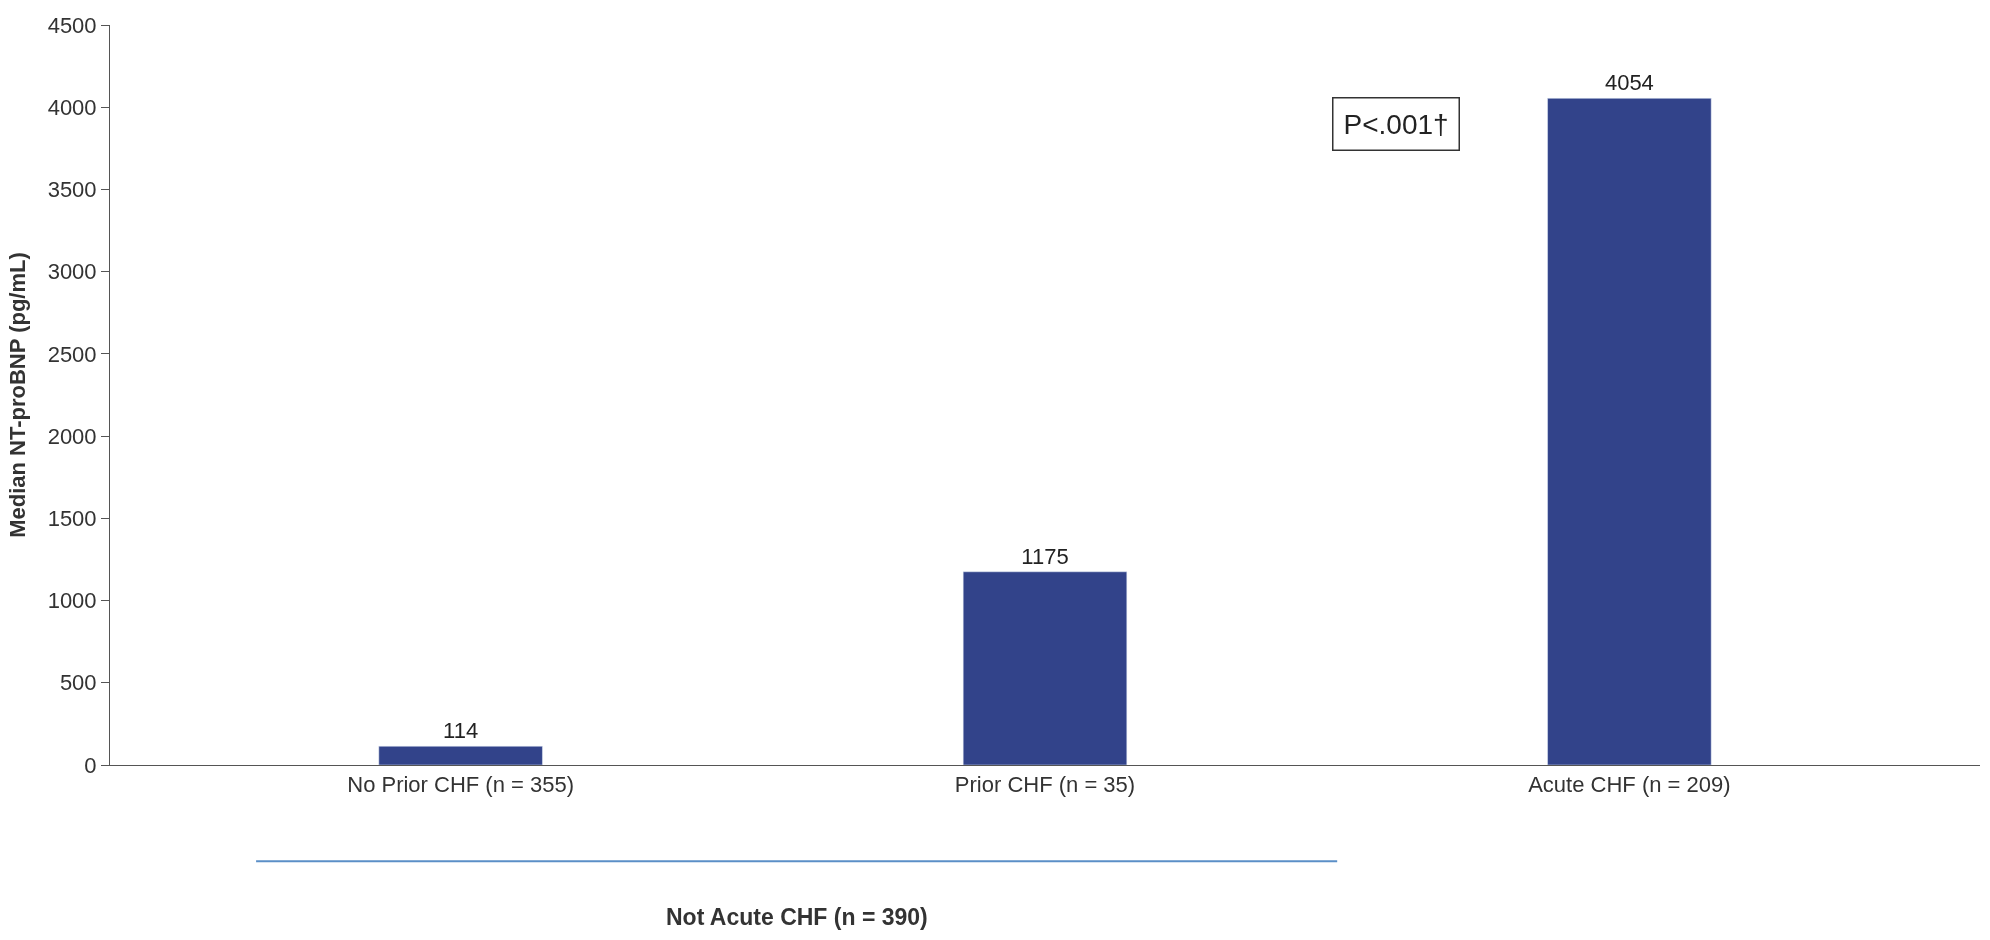 This screenshot has width=1990, height=940. What do you see at coordinates (1396, 124) in the screenshot?
I see `annotation: P<.001†` at bounding box center [1396, 124].